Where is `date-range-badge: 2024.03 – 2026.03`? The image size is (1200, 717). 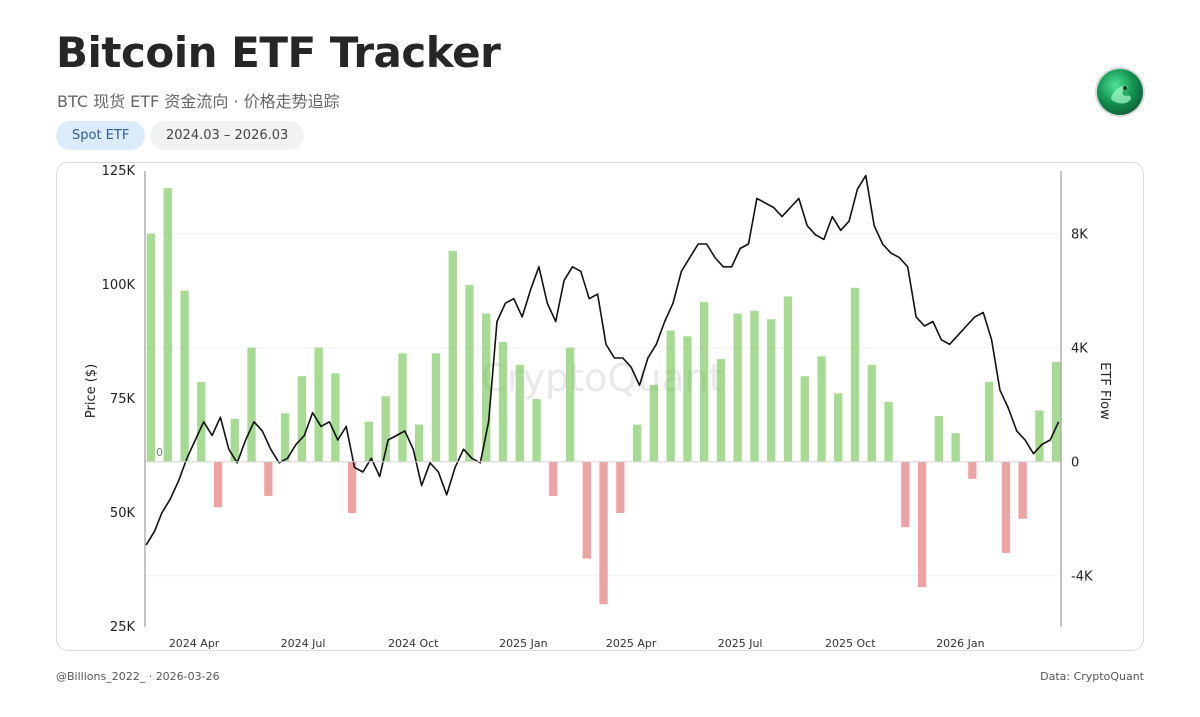 date-range-badge: 2024.03 – 2026.03 is located at coordinates (227, 135).